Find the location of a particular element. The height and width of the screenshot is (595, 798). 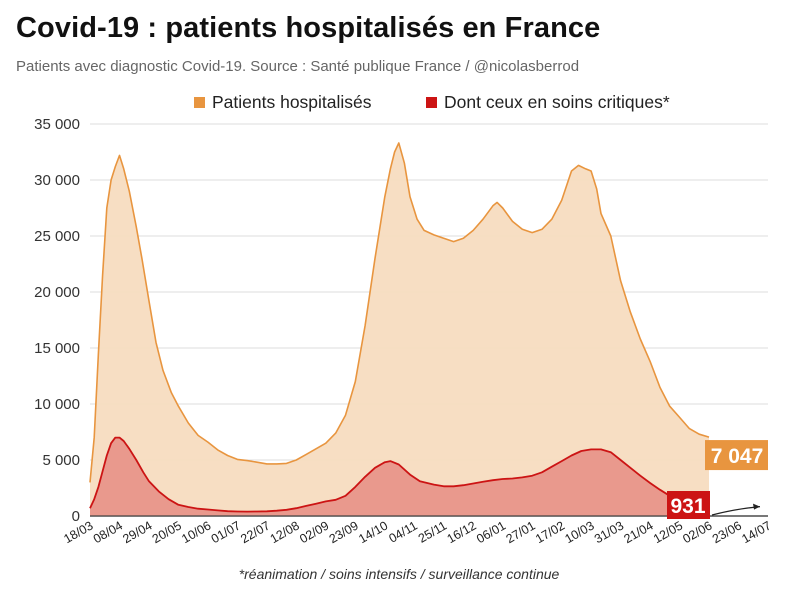

x-tick-label: 12/08 is located at coordinates (285, 532).